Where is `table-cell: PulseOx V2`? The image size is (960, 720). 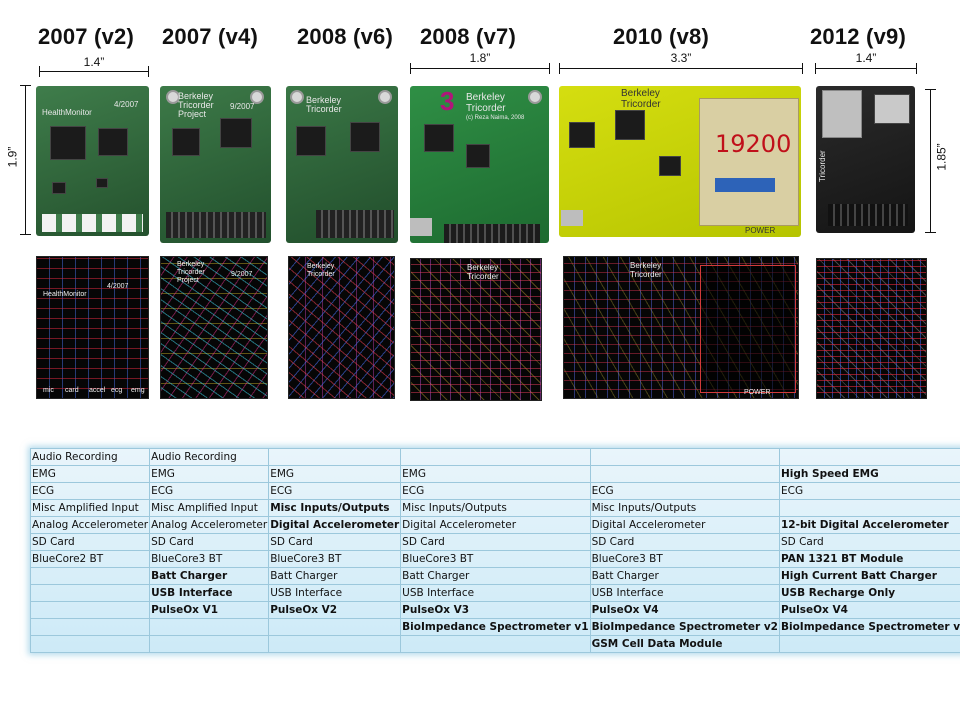
table-cell: PulseOx V2 is located at coordinates (335, 610).